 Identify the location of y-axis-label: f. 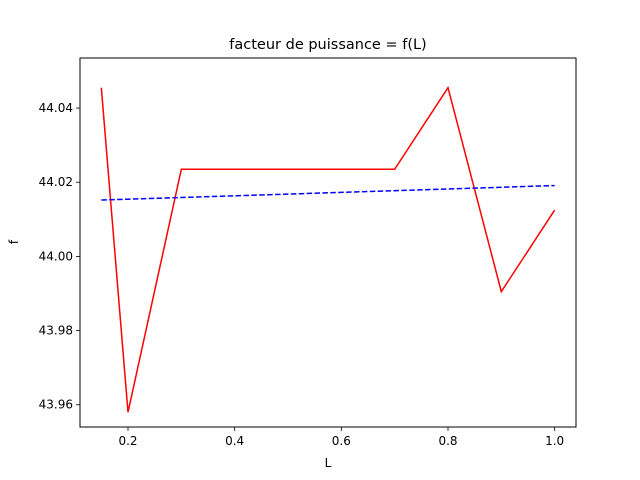
(14, 241).